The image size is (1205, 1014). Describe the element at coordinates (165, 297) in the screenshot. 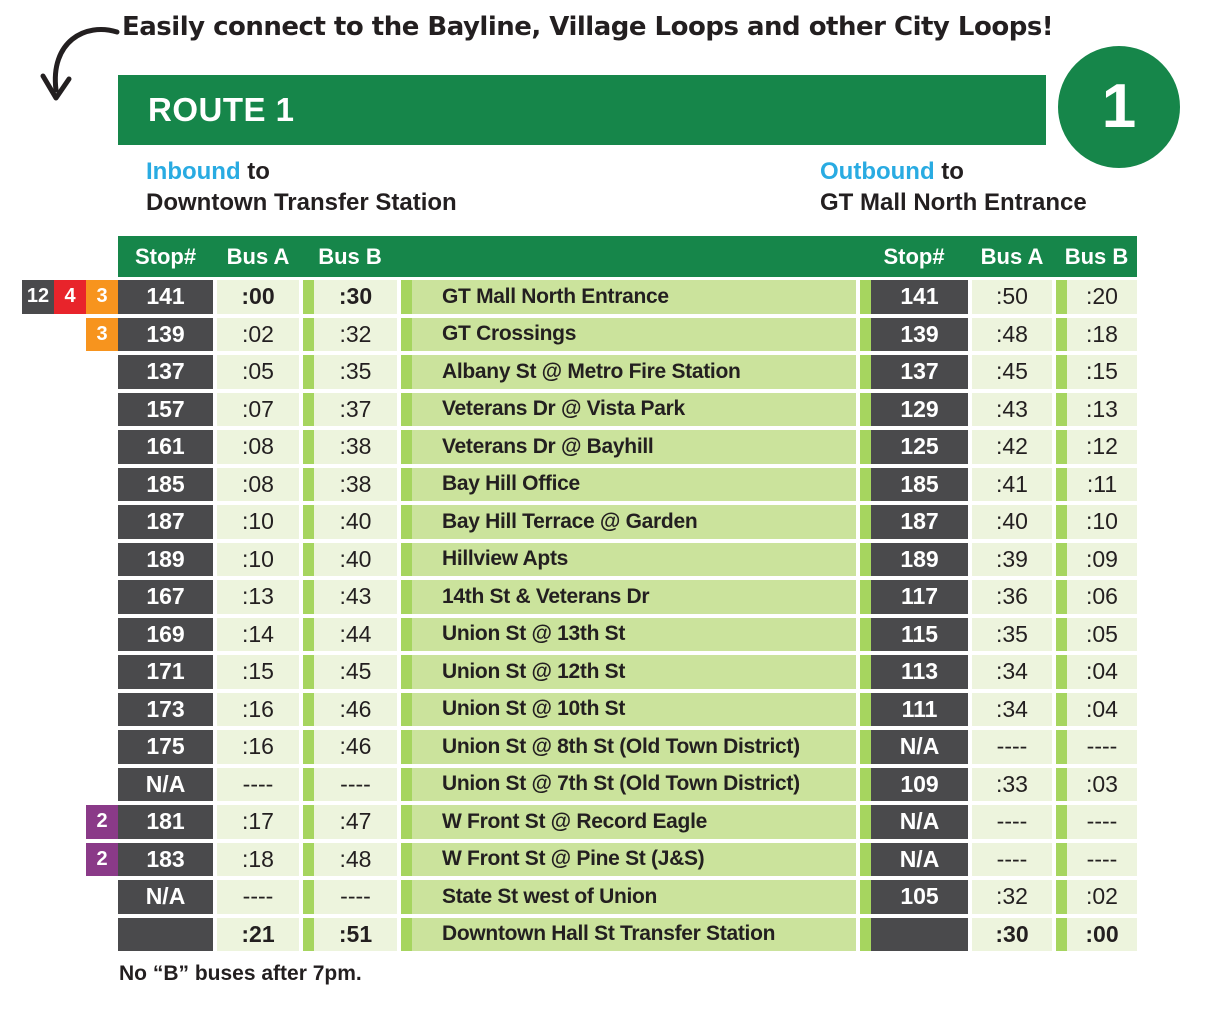

I see `inbound-stop-number: 141` at that location.